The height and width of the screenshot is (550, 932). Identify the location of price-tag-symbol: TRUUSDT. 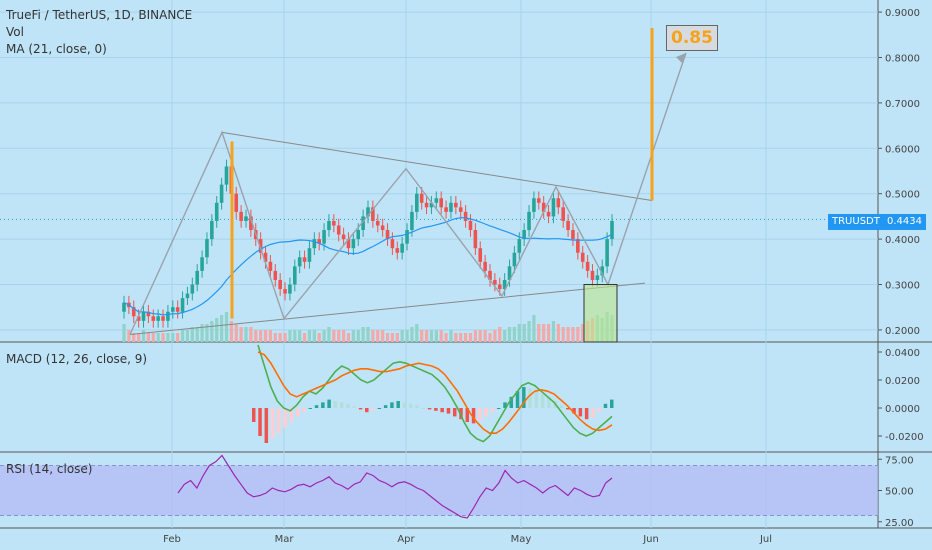
(856, 221).